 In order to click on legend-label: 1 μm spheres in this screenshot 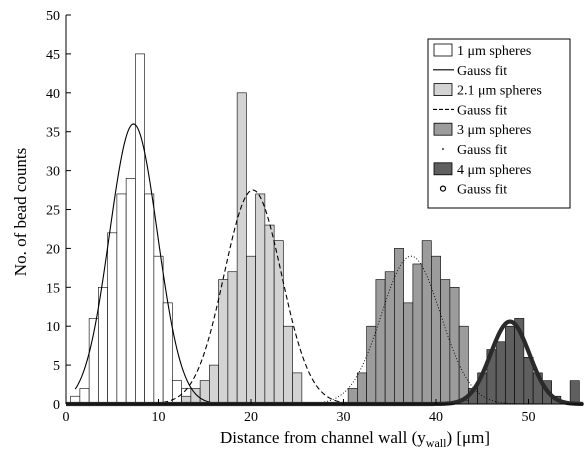, I will do `click(494, 51)`.